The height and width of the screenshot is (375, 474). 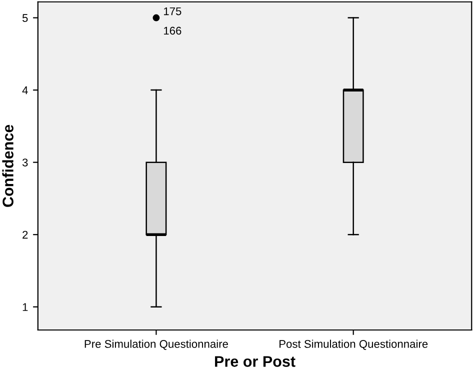 I want to click on y-tick-label: 5, so click(x=25, y=18).